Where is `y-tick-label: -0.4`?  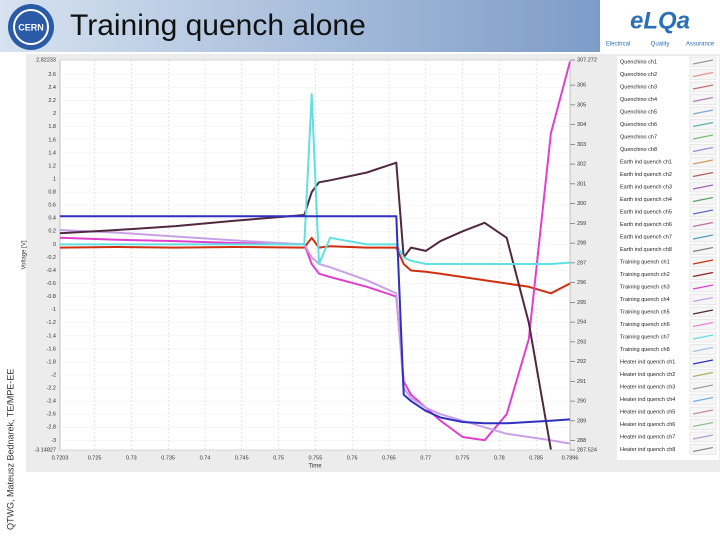
y-tick-label: -0.4 is located at coordinates (51, 271).